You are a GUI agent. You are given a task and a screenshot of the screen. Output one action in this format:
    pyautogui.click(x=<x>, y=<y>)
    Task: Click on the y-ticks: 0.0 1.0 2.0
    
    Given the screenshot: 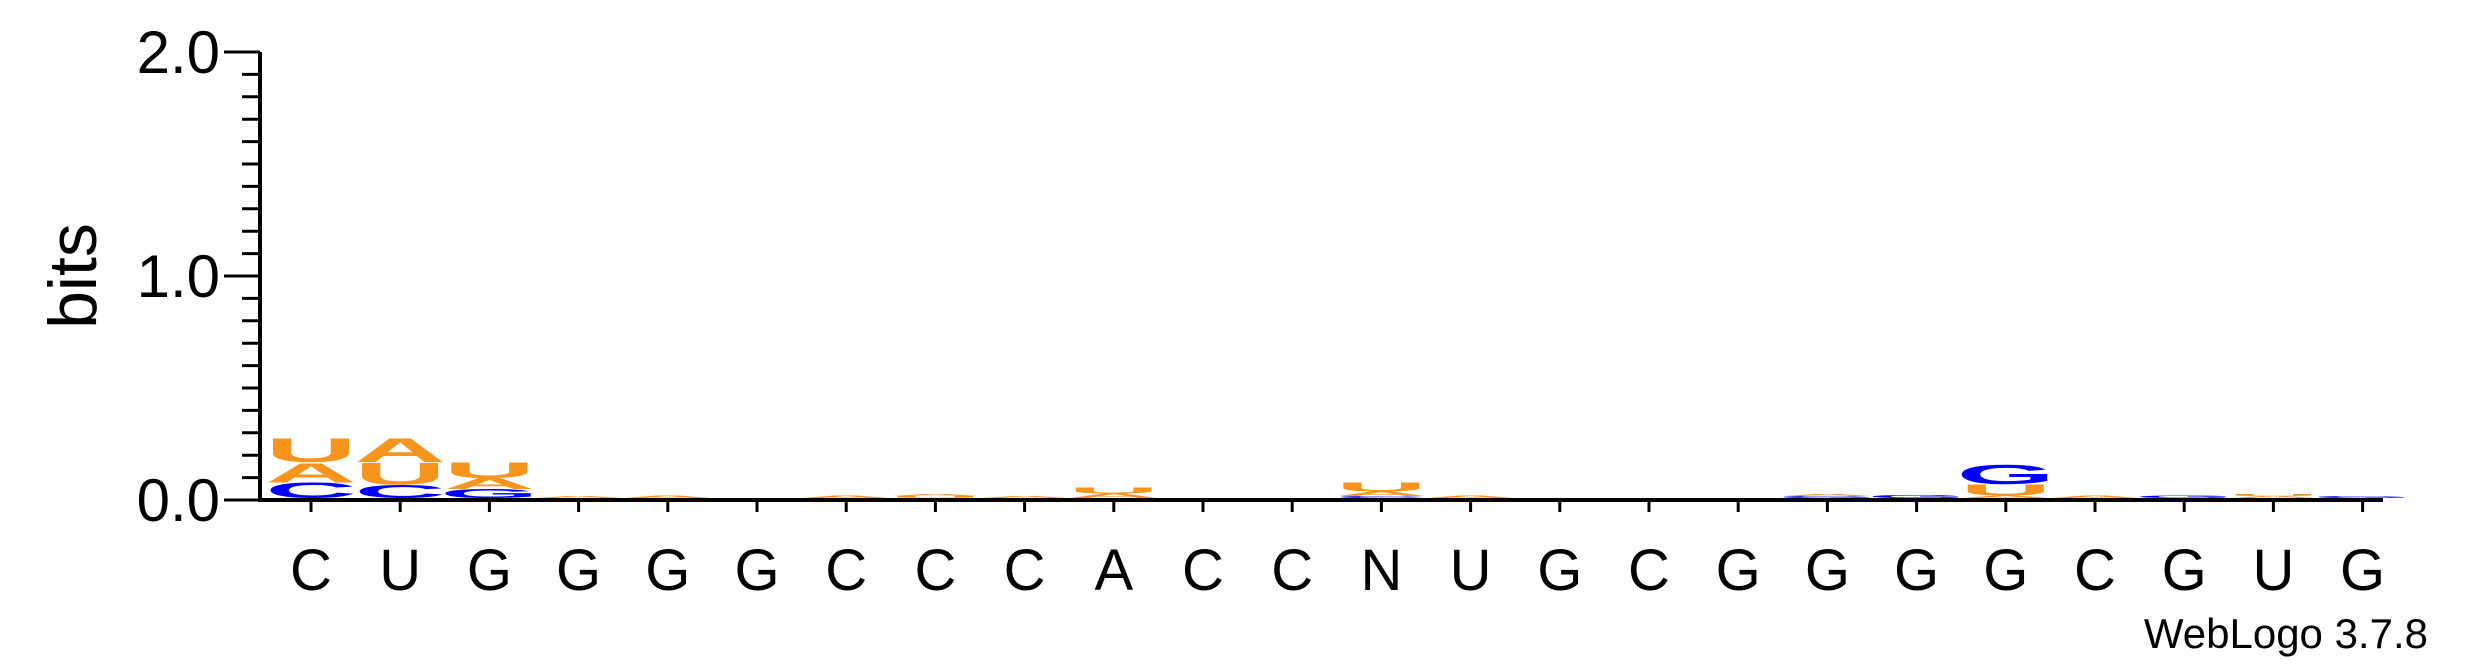 What is the action you would take?
    pyautogui.click(x=198, y=276)
    